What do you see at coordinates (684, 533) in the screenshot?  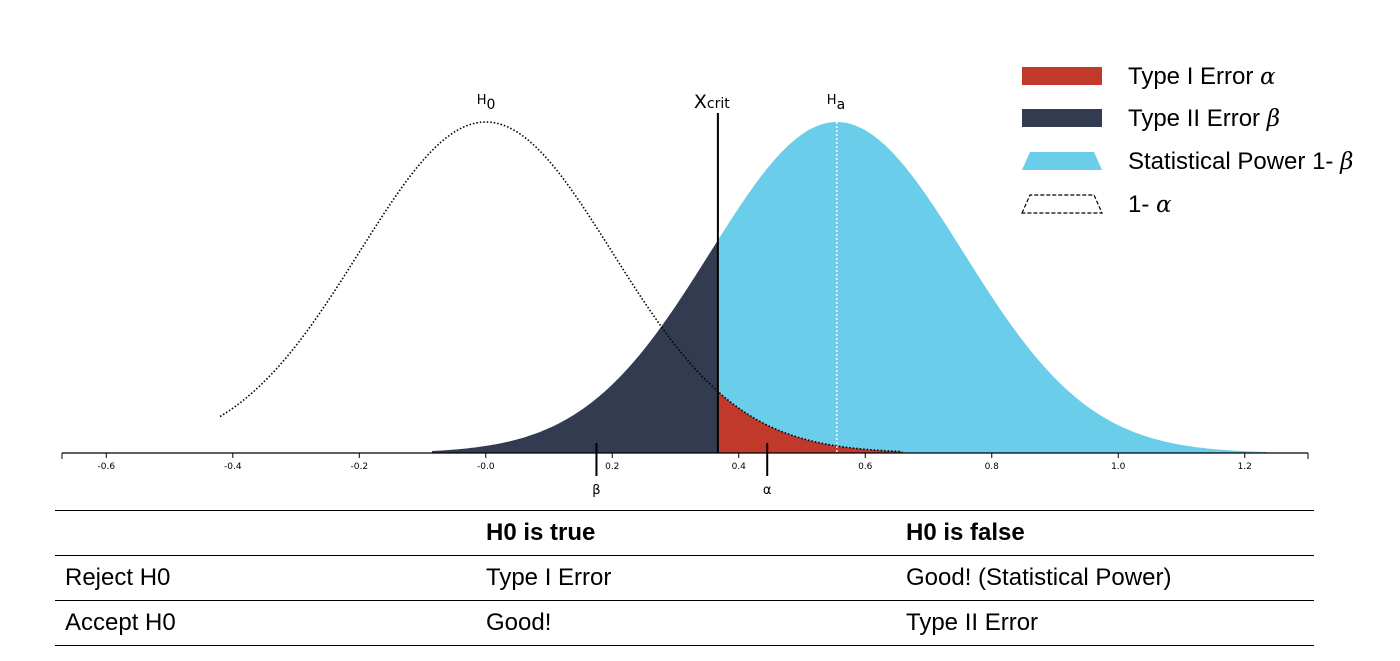 I see `table-header-row: H0 is true H0 is false` at bounding box center [684, 533].